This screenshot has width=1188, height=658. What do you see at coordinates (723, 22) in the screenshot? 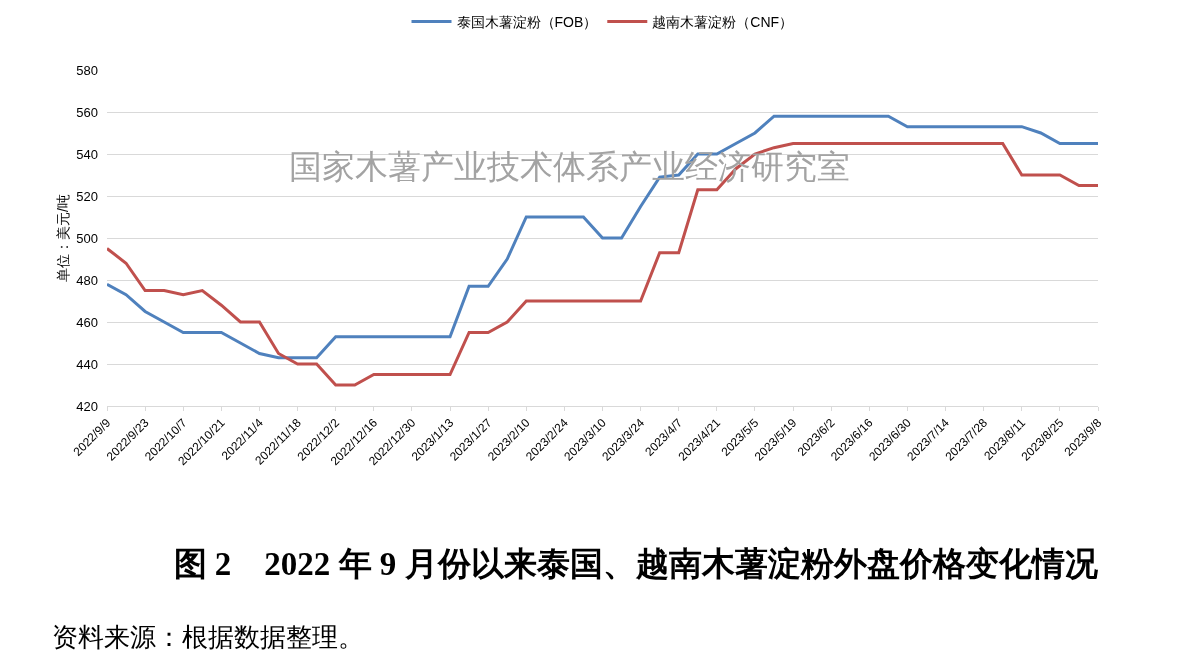
I see `legend-label: 越南木薯淀粉（CNF）` at bounding box center [723, 22].